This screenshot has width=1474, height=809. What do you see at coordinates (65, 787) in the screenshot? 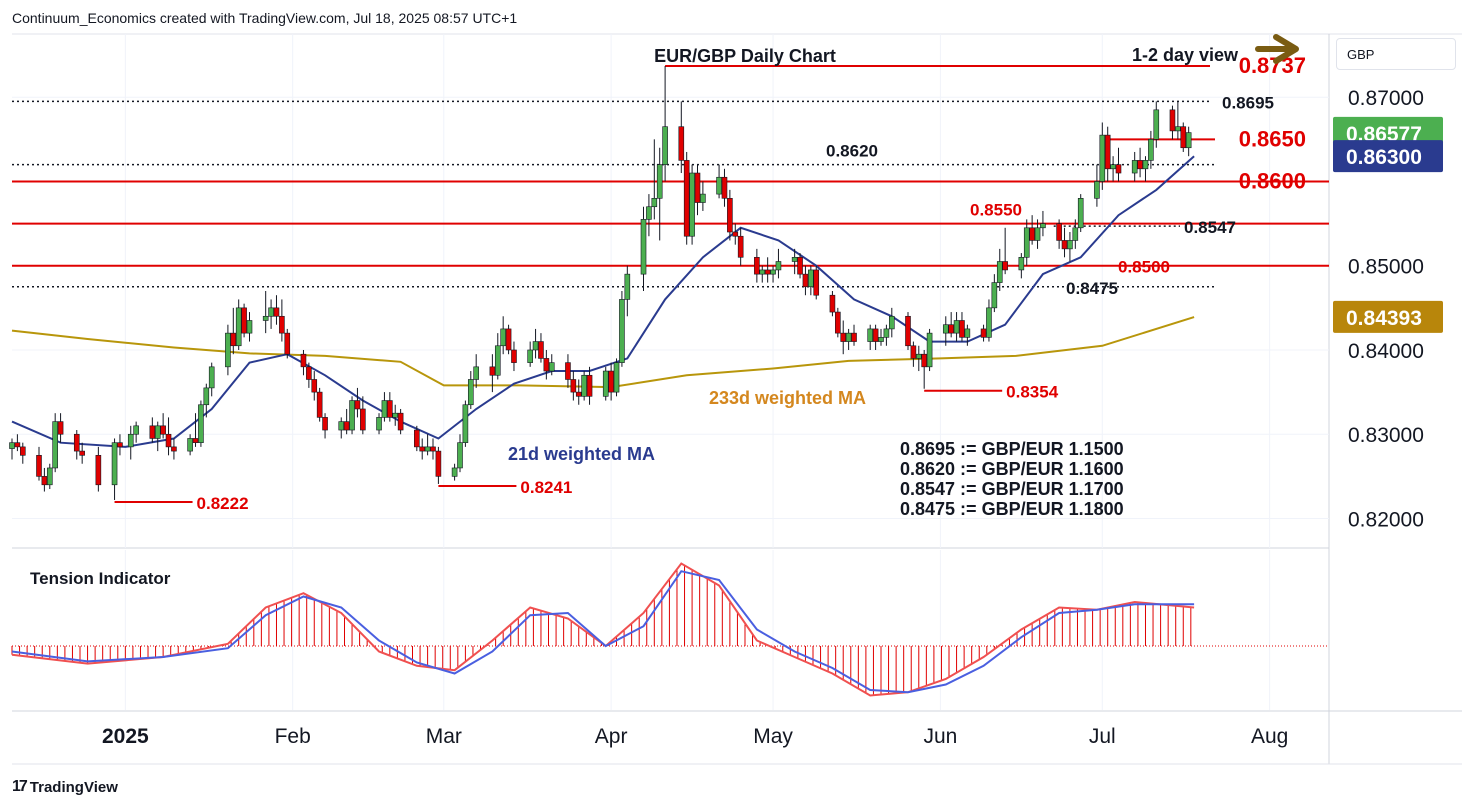
I see `footer-brand: 17 TradingView` at bounding box center [65, 787].